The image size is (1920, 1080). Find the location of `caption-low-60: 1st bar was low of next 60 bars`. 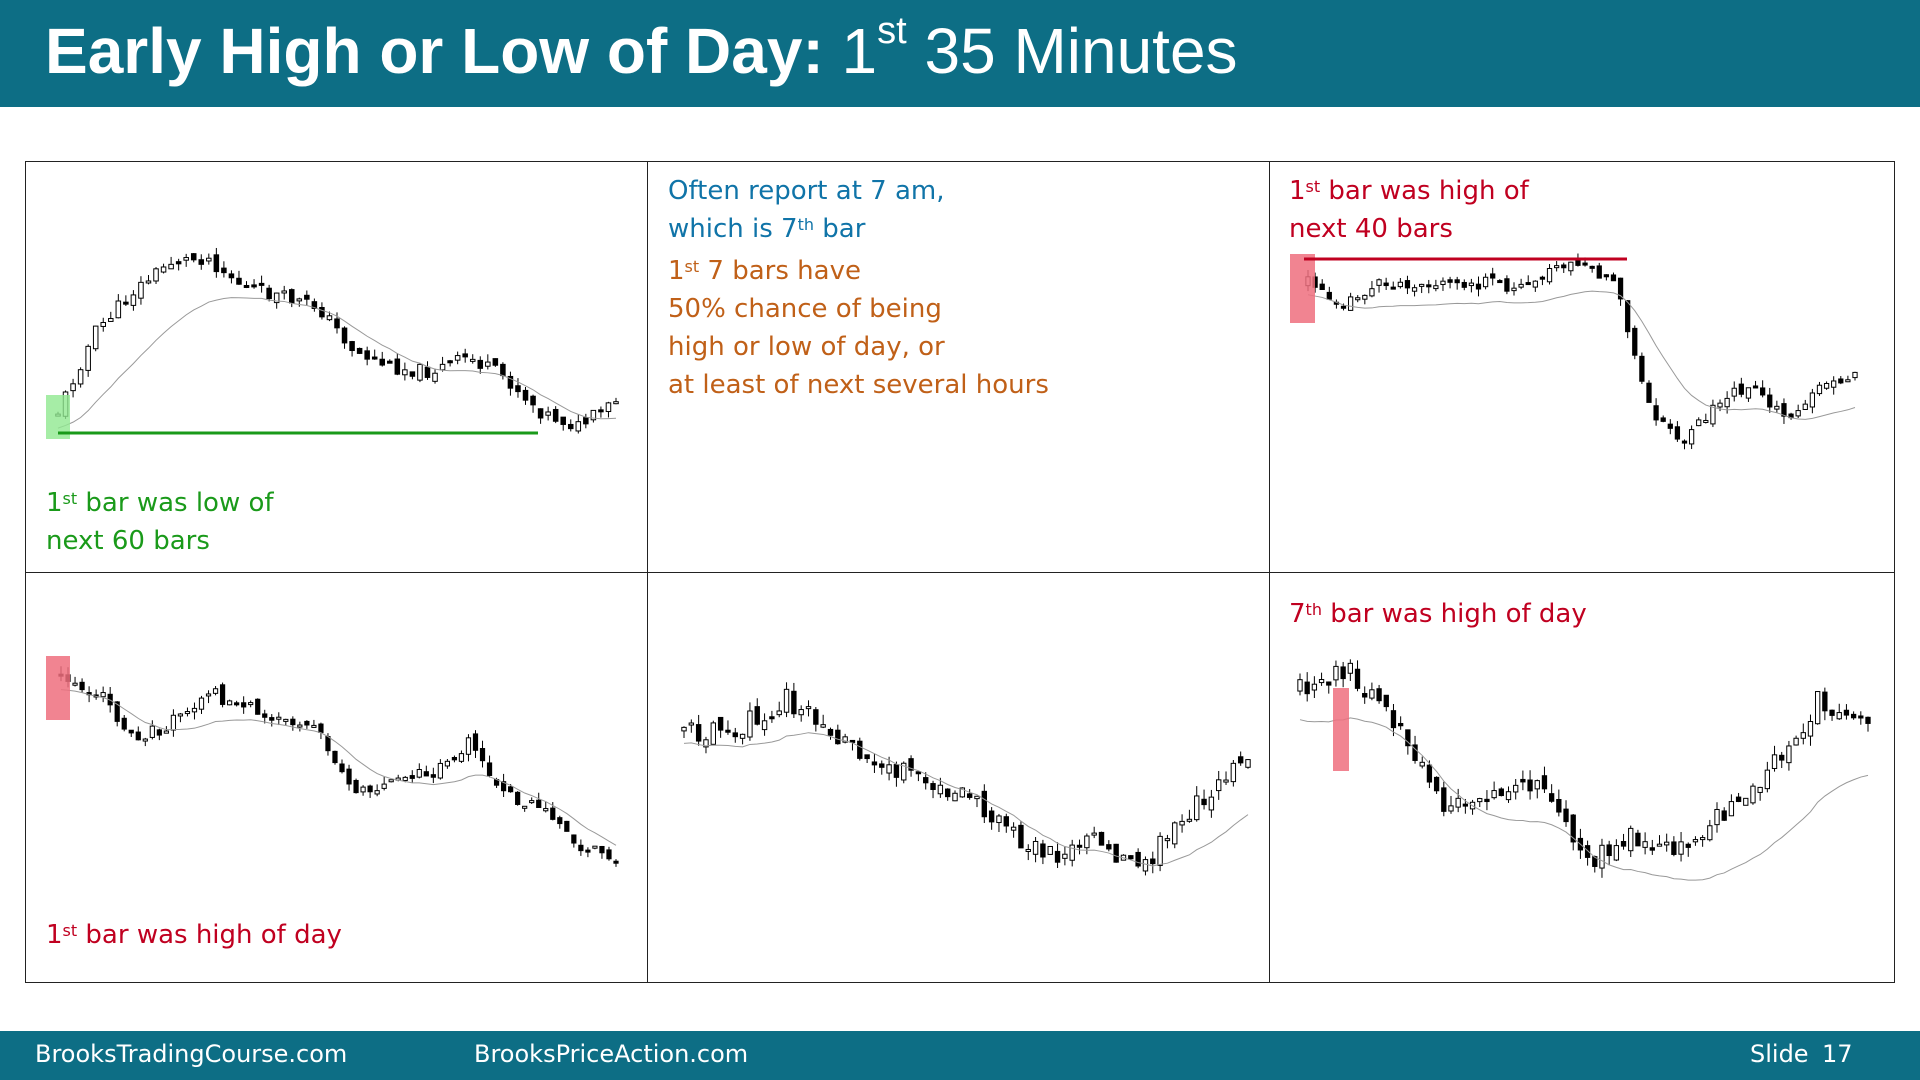

caption-low-60: 1st bar was low of next 60 bars is located at coordinates (160, 522).